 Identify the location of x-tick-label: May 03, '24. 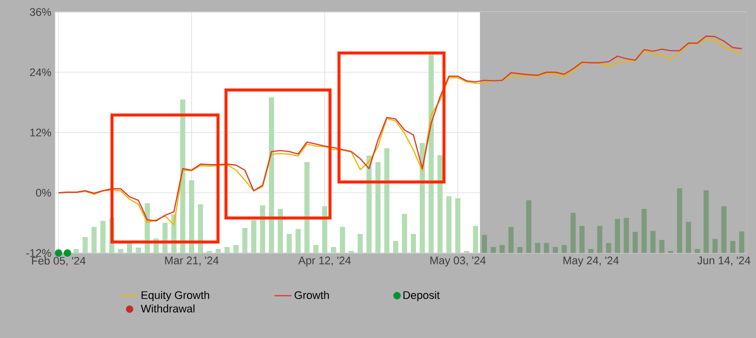
(458, 261).